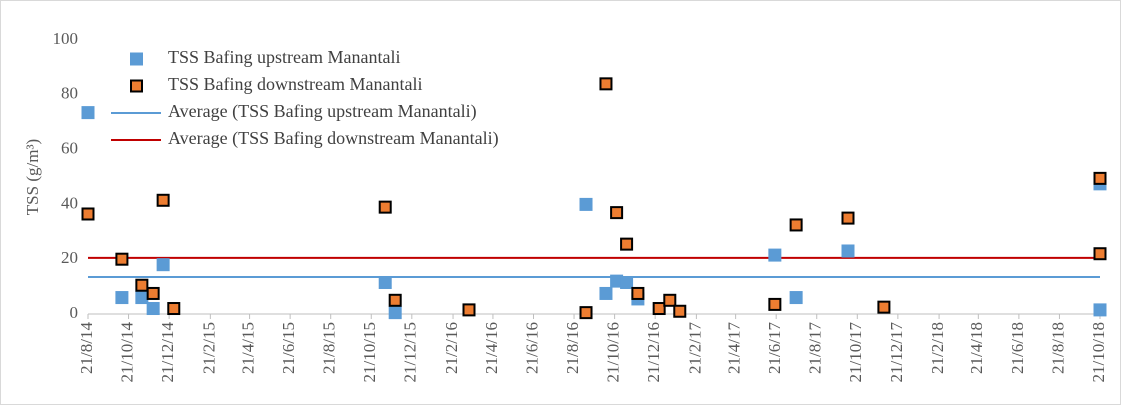 The width and height of the screenshot is (1121, 405). Describe the element at coordinates (855, 352) in the screenshot. I see `x-tick-label: 21/10/17` at that location.